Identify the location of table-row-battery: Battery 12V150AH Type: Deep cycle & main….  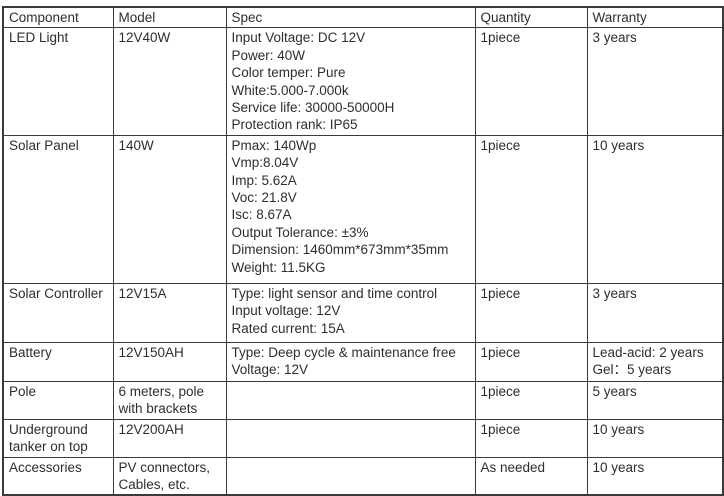
(363, 361).